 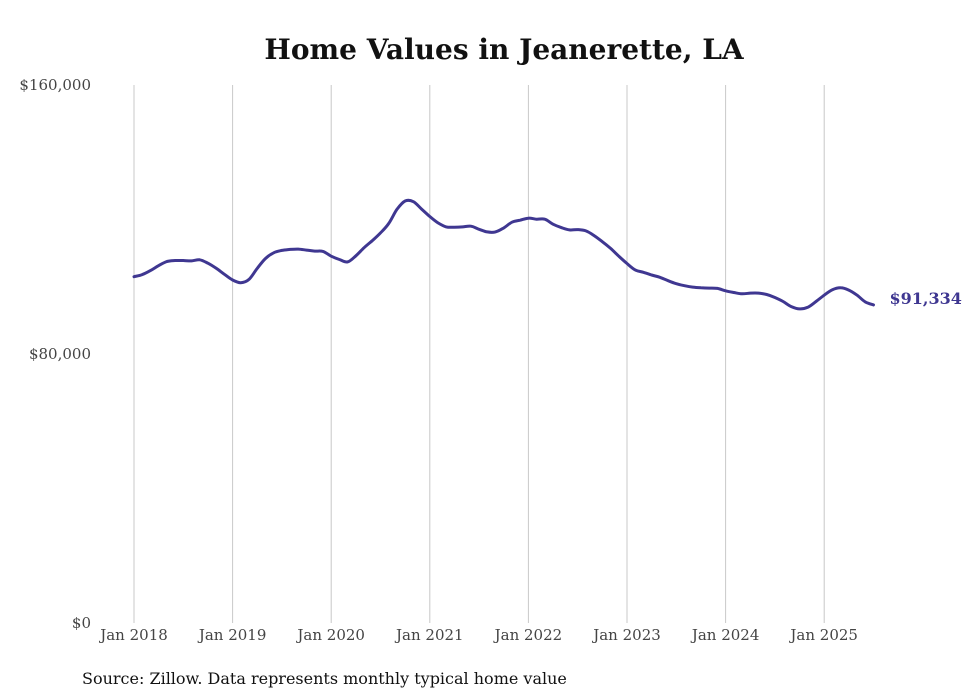 I want to click on x-tick-label: Jan 2019, so click(x=232, y=635).